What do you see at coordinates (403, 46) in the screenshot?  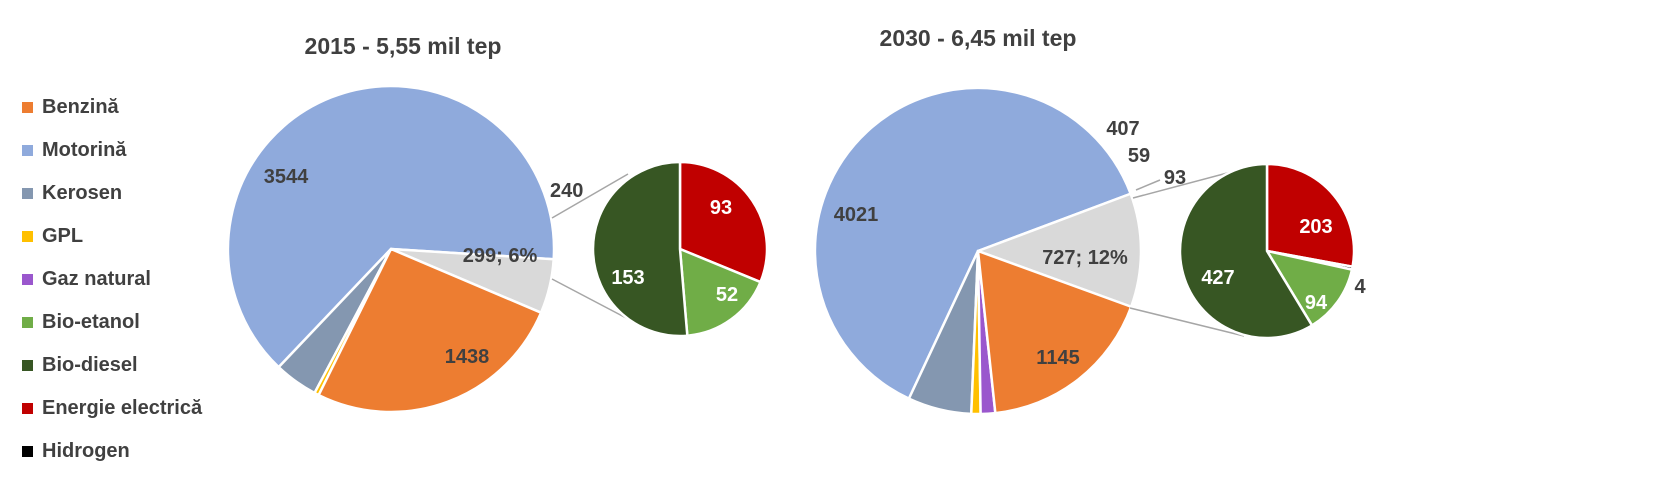 I see `chart-title: 2015 - 5,55 mil tep` at bounding box center [403, 46].